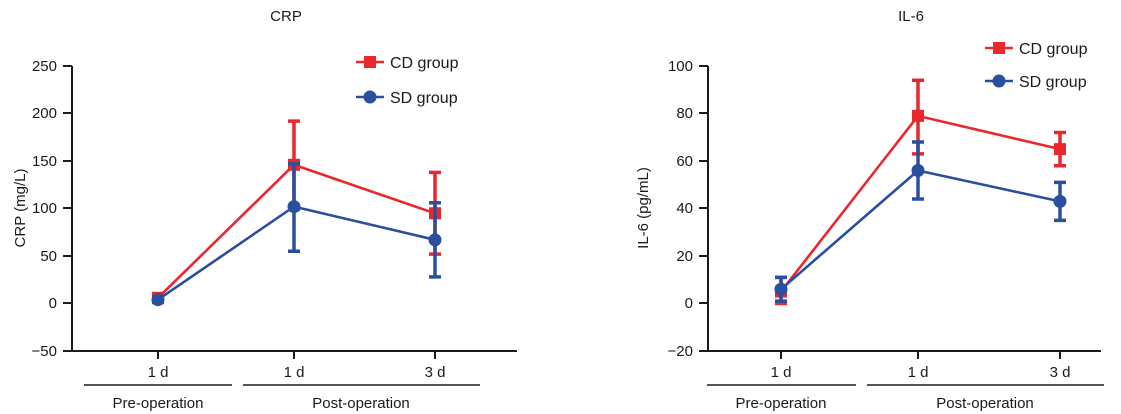  I want to click on y-tick-label: 150, so click(44, 161).